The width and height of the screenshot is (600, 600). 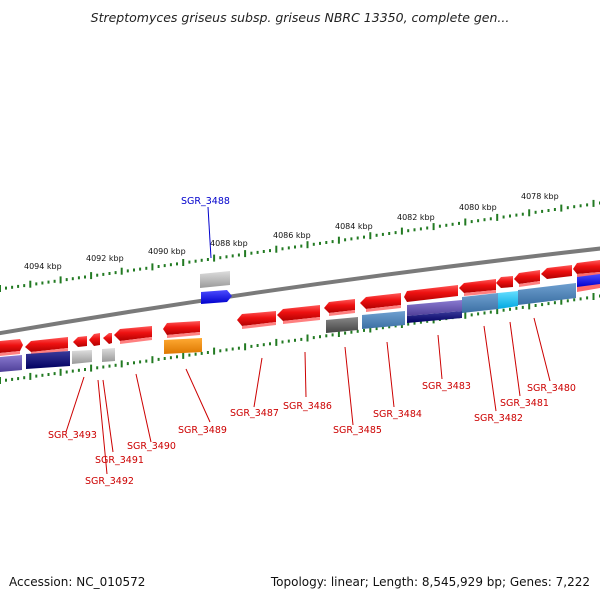 What do you see at coordinates (254, 413) in the screenshot?
I see `gene-label: SGR_3487` at bounding box center [254, 413].